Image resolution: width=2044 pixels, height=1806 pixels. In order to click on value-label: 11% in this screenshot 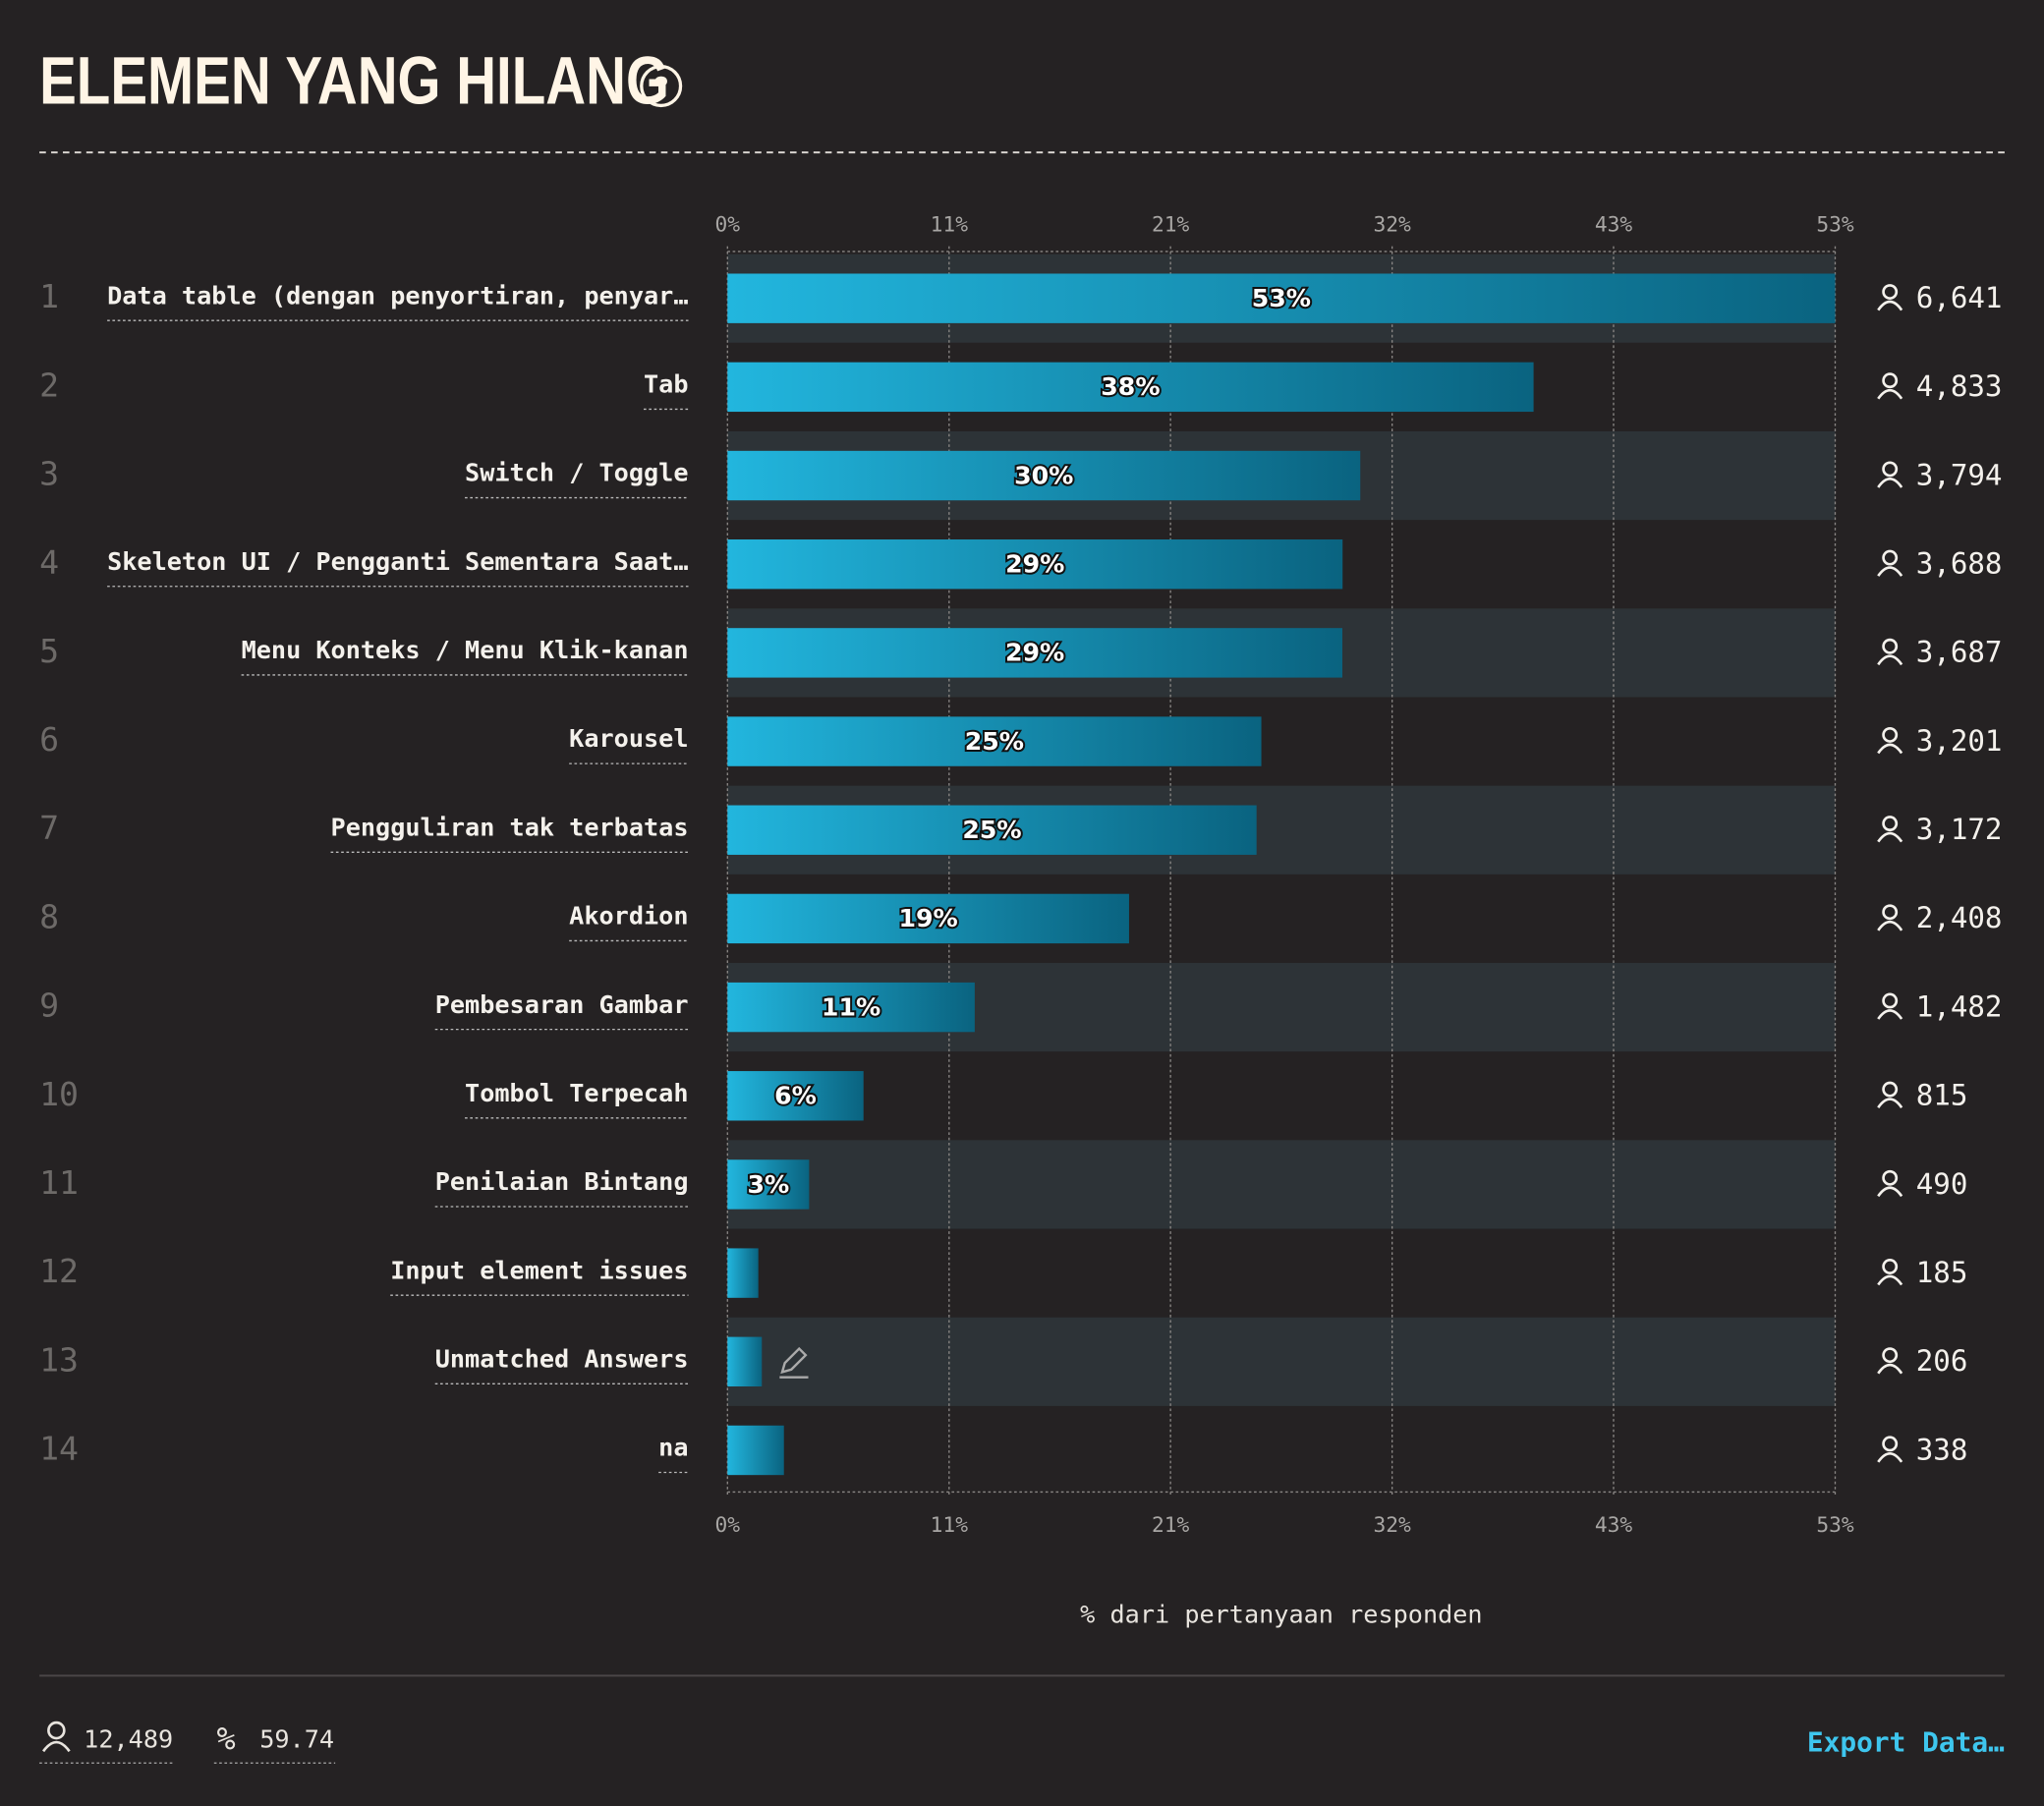, I will do `click(851, 1006)`.